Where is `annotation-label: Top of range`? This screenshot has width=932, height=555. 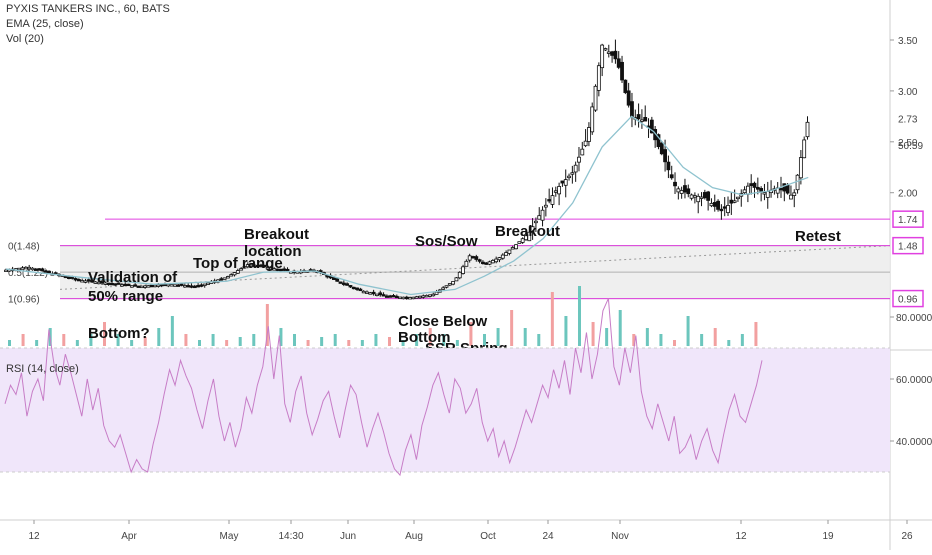
annotation-label: Top of range is located at coordinates (238, 263).